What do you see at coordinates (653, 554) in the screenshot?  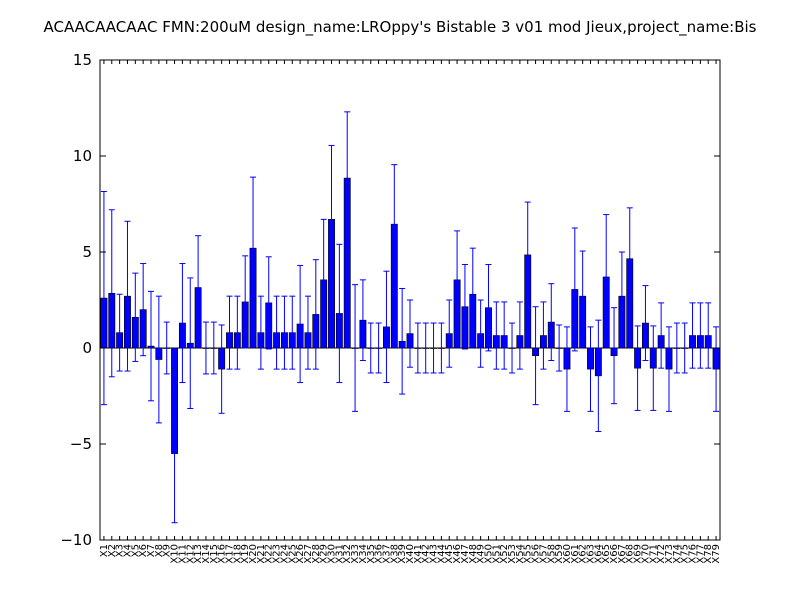 I see `x-tick-label: X71` at bounding box center [653, 554].